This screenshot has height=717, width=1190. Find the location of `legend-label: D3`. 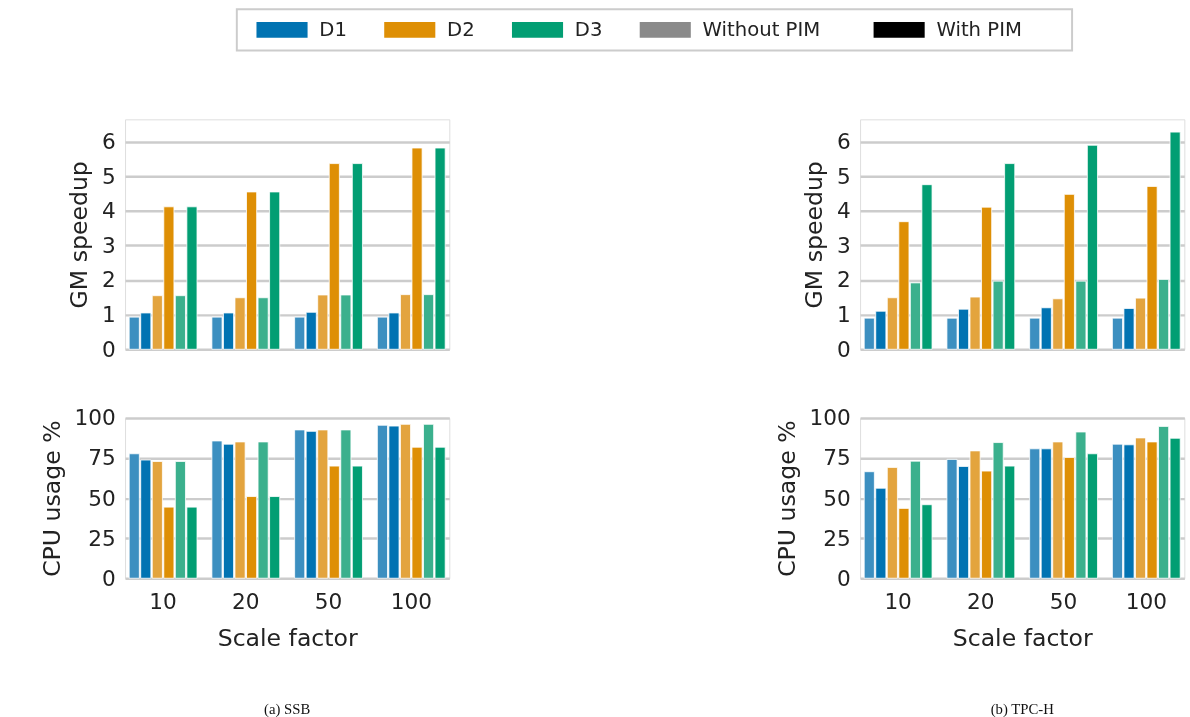

legend-label: D3 is located at coordinates (588, 29).